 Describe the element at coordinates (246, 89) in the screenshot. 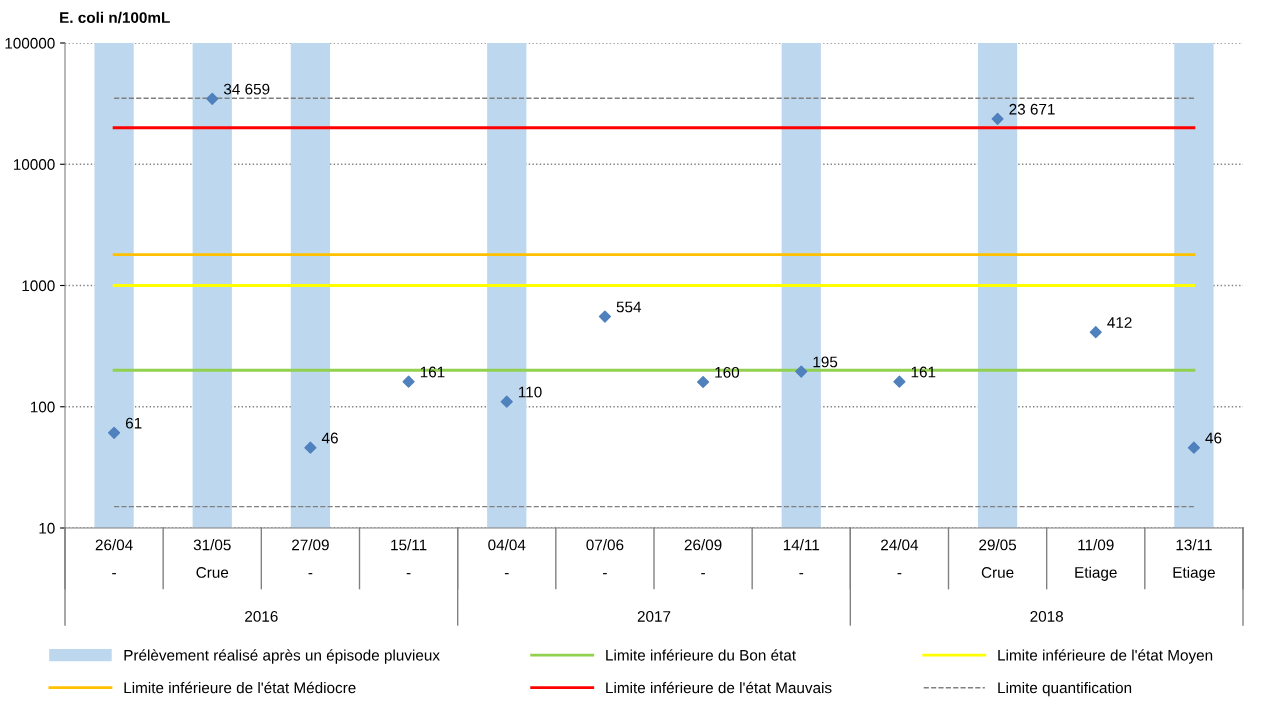

I see `data-label: 34 659` at that location.